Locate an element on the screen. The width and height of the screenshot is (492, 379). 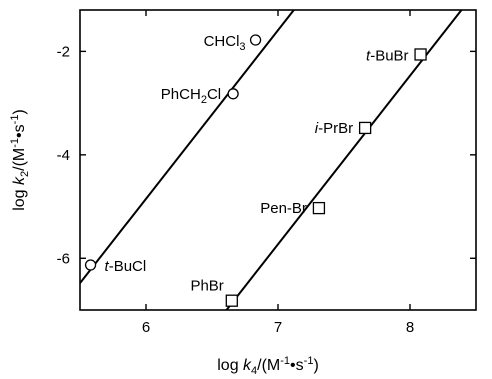
y-tick-label: -4 is located at coordinates (63, 155).